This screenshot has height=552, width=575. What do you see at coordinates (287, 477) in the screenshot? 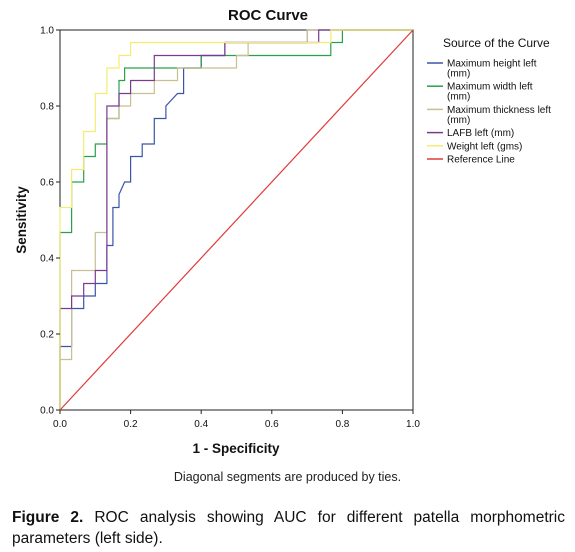
I see `ties-note: Diagonal segments are produced by ties.` at bounding box center [287, 477].